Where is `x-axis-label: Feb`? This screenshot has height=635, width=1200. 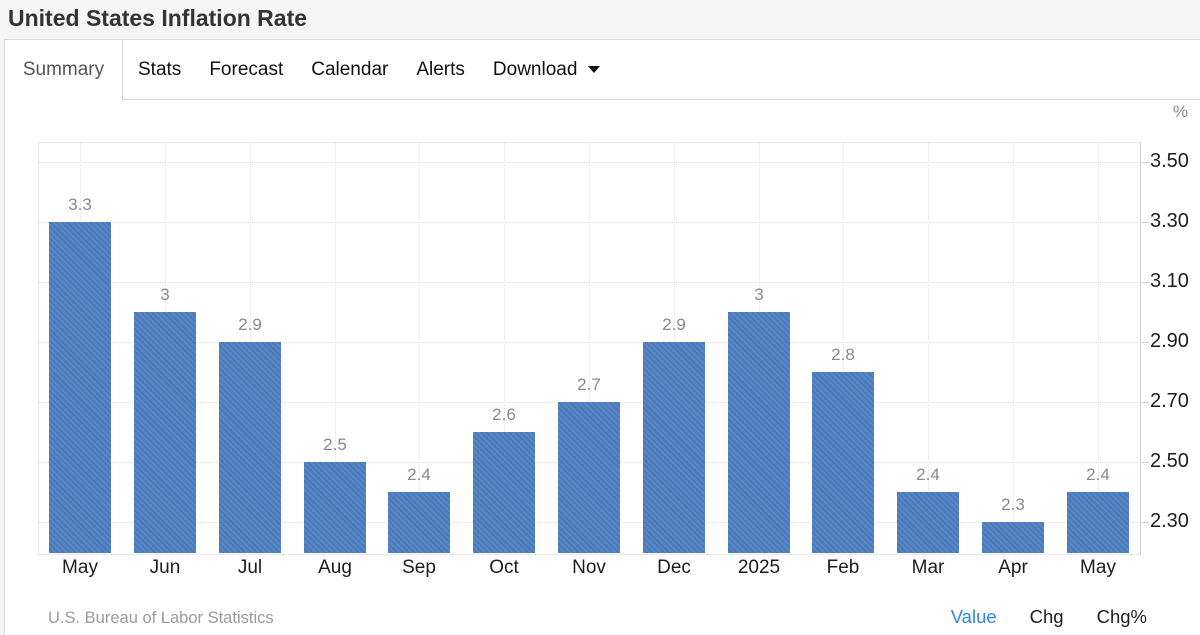 x-axis-label: Feb is located at coordinates (843, 567).